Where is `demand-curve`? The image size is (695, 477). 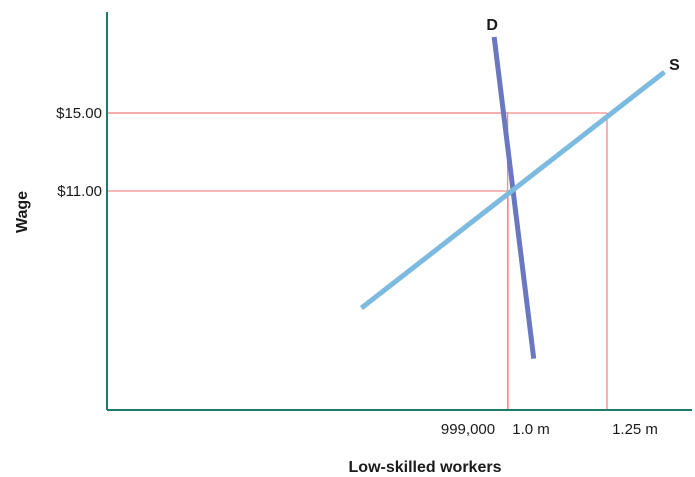 demand-curve is located at coordinates (514, 198).